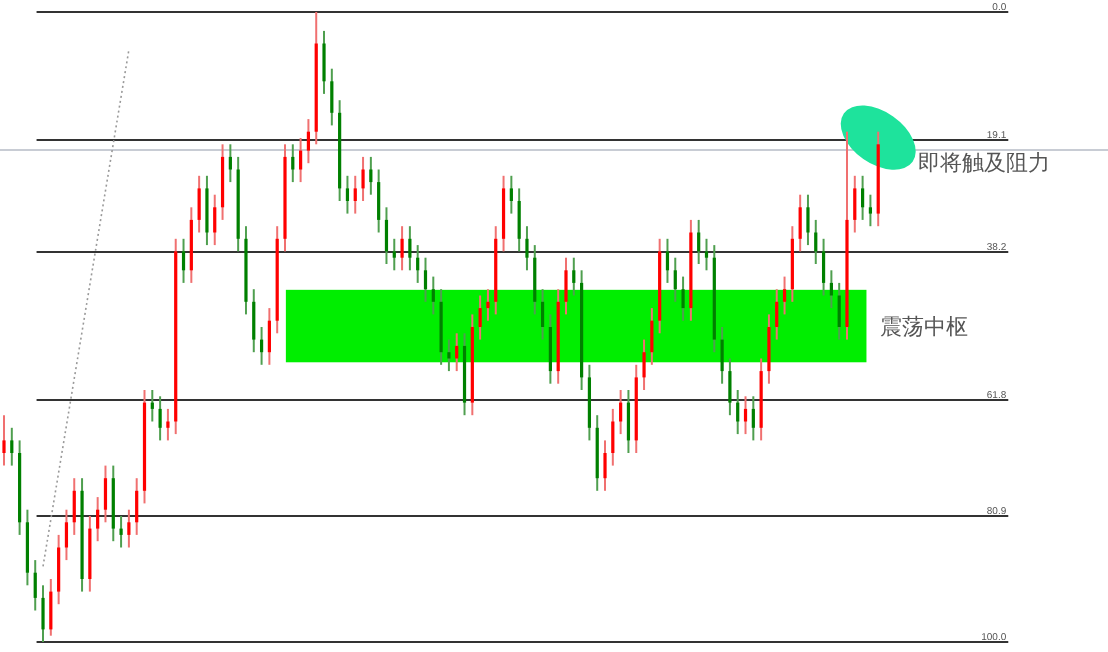 The image size is (1108, 652). What do you see at coordinates (984, 162) in the screenshot?
I see `text: 即将触及阻力` at bounding box center [984, 162].